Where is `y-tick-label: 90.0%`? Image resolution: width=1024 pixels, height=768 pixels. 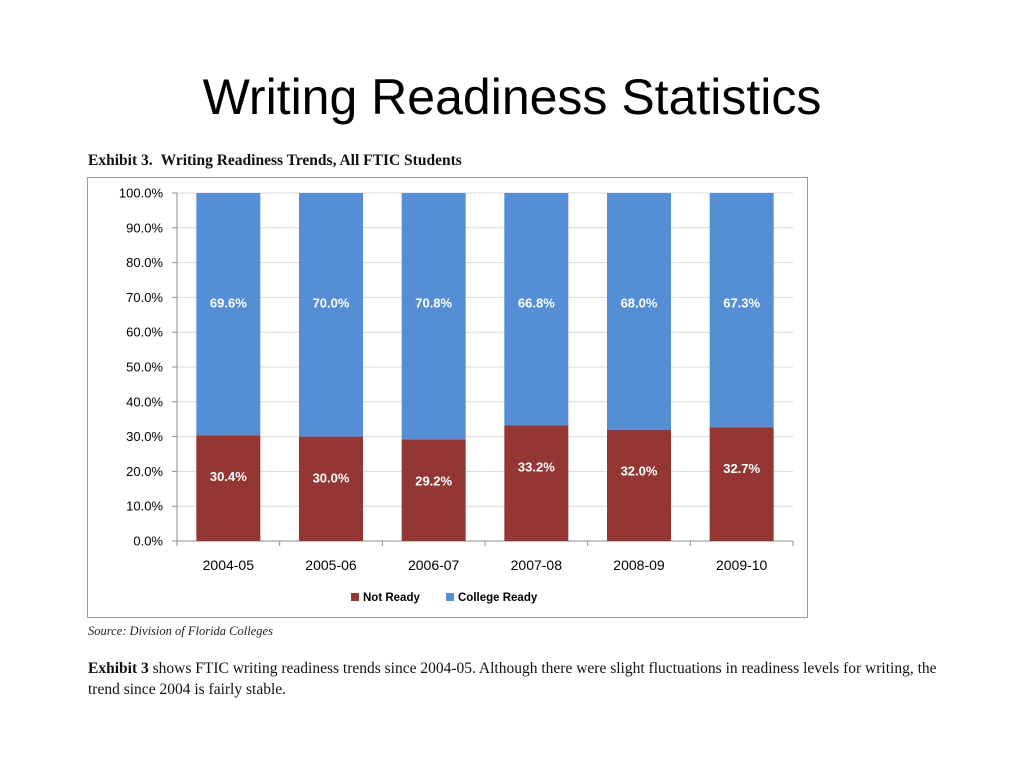
y-tick-label: 90.0% is located at coordinates (144, 227).